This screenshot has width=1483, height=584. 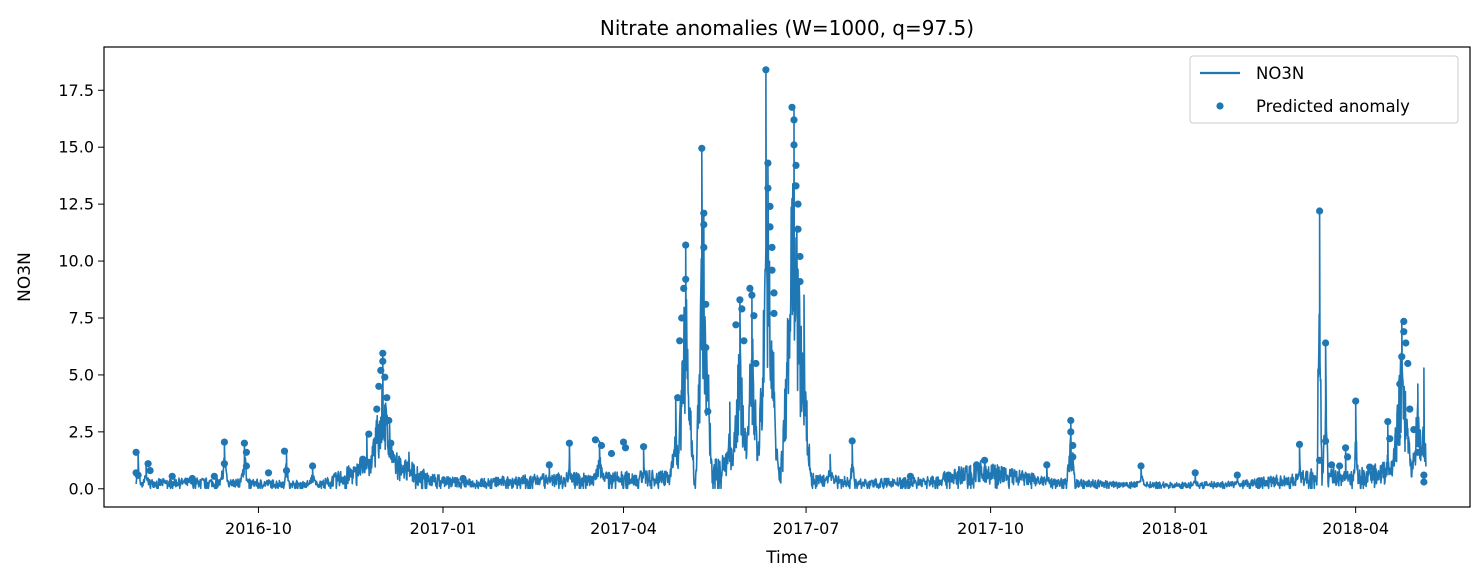 What do you see at coordinates (1280, 73) in the screenshot?
I see `legend-label-no3n: NO3N` at bounding box center [1280, 73].